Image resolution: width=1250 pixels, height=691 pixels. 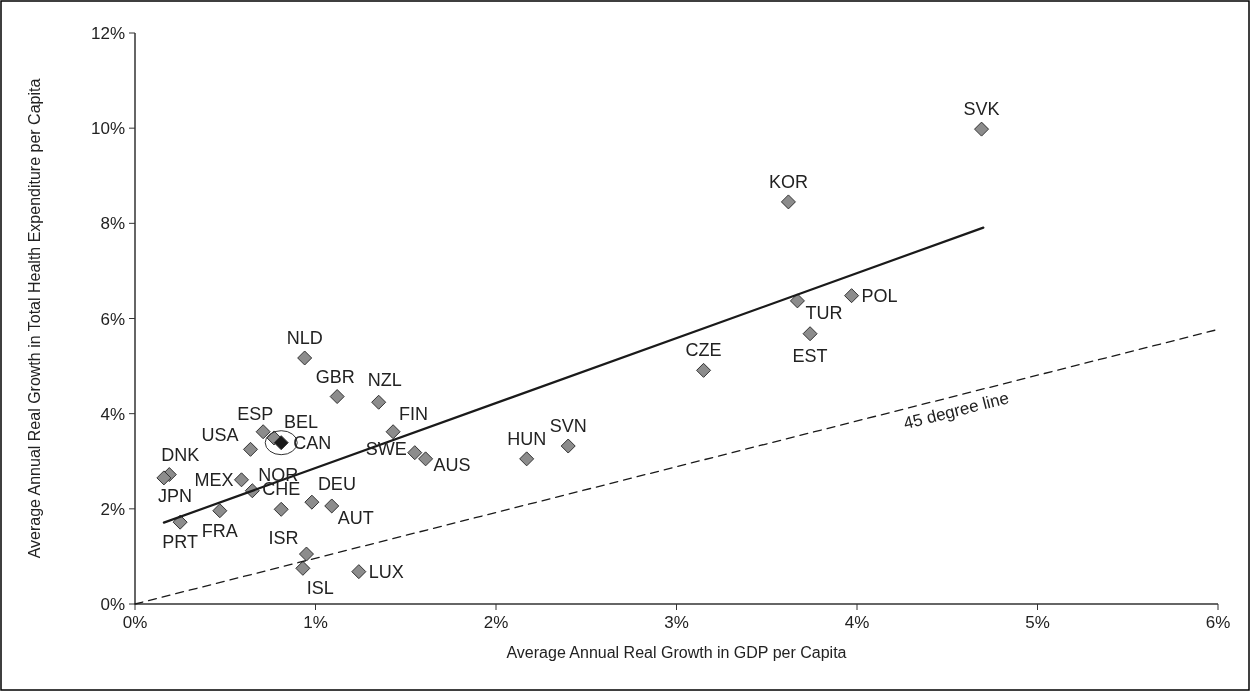 What do you see at coordinates (112, 414) in the screenshot?
I see `y-tick-label: 4%` at bounding box center [112, 414].